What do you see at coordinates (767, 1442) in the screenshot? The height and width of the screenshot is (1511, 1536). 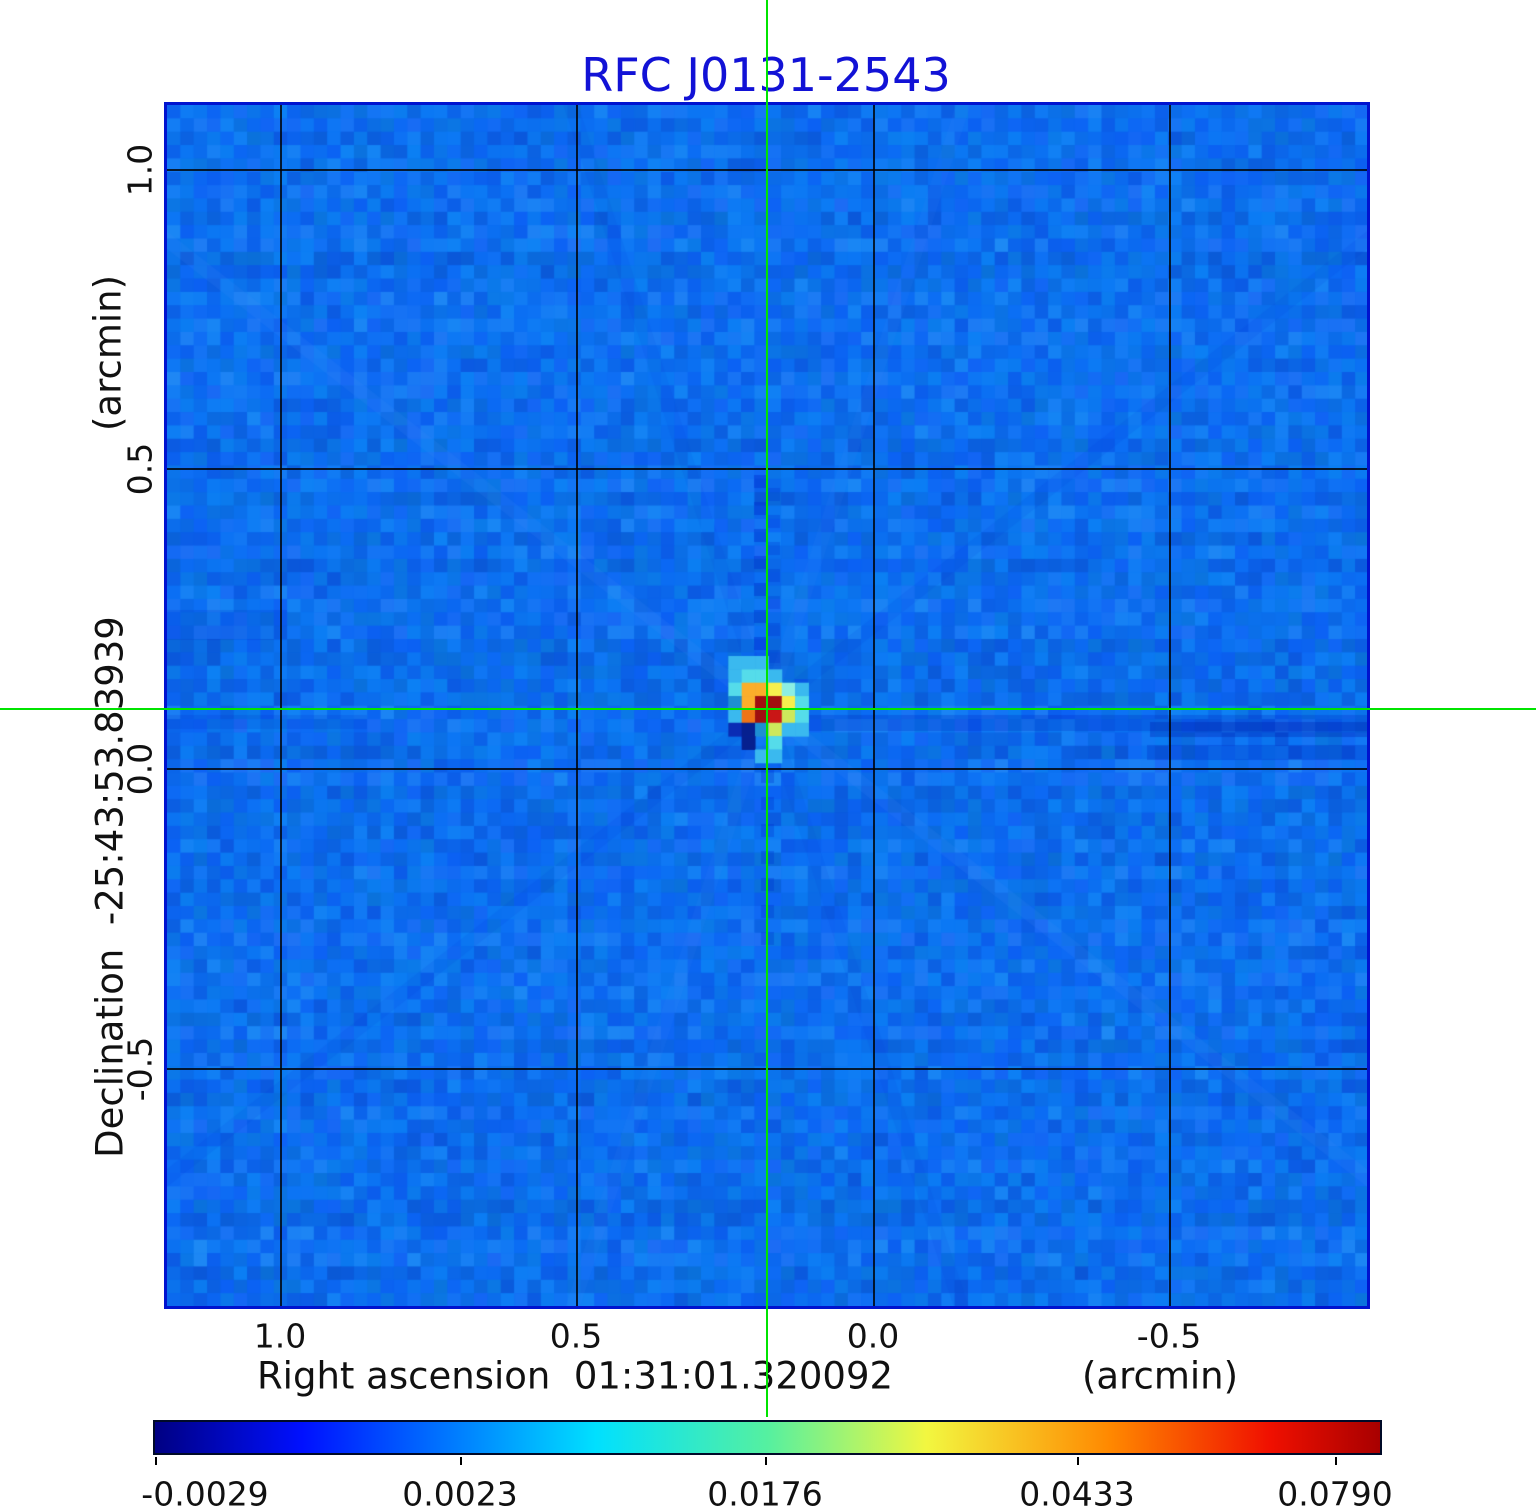 I see `colorbar` at bounding box center [767, 1442].